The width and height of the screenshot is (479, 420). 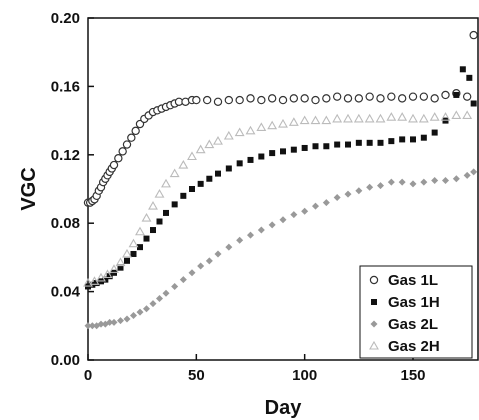 What do you see at coordinates (412, 375) in the screenshot?
I see `x-tick-label: 150` at bounding box center [412, 375].